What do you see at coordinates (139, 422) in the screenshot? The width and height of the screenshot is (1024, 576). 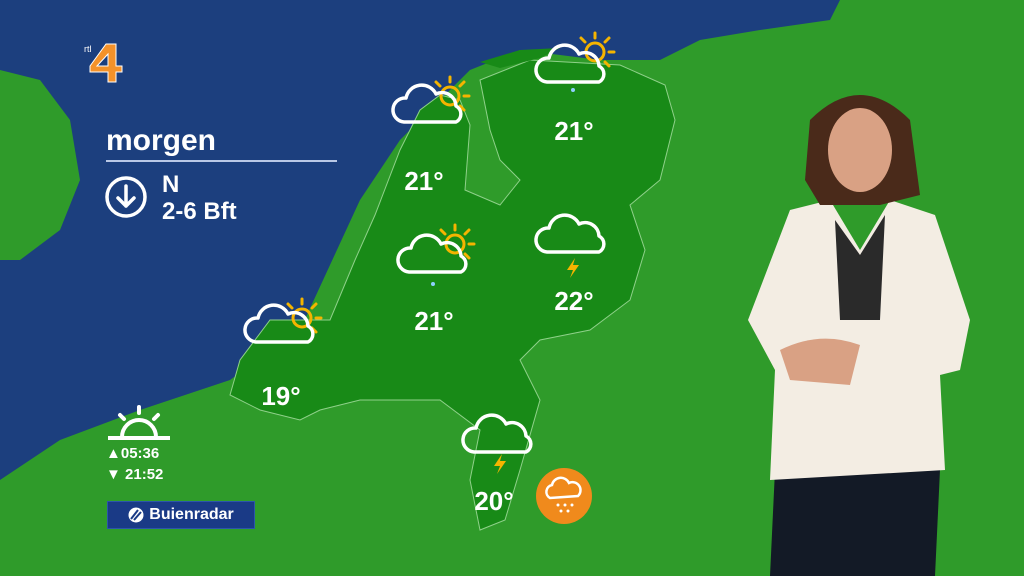 I see `sunrise-icon` at bounding box center [139, 422].